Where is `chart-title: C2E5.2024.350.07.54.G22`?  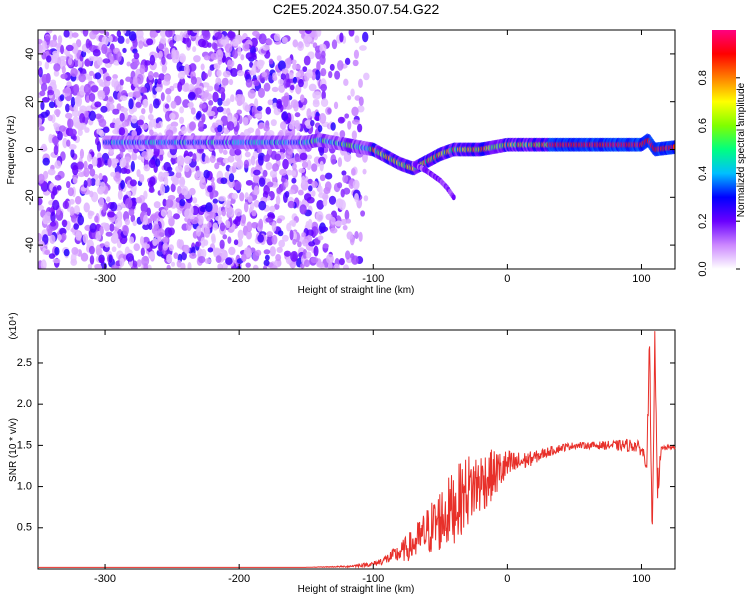
chart-title: C2E5.2024.350.07.54.G22 is located at coordinates (356, 9).